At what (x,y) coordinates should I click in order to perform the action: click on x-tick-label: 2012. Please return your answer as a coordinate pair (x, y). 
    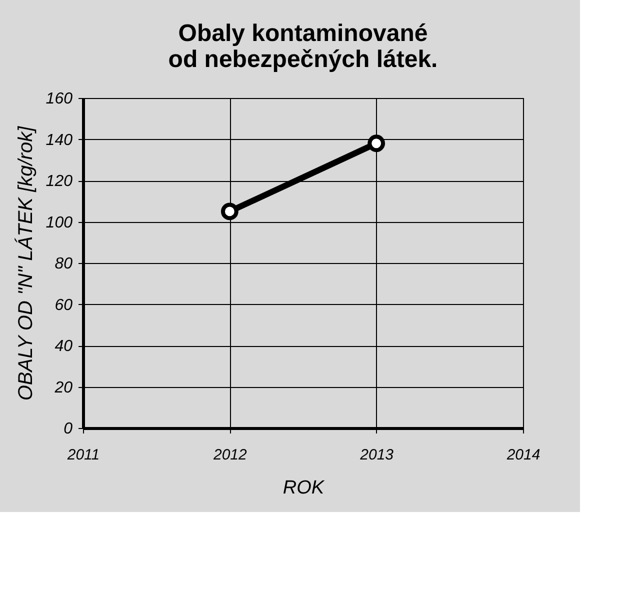
    Looking at the image, I should click on (230, 455).